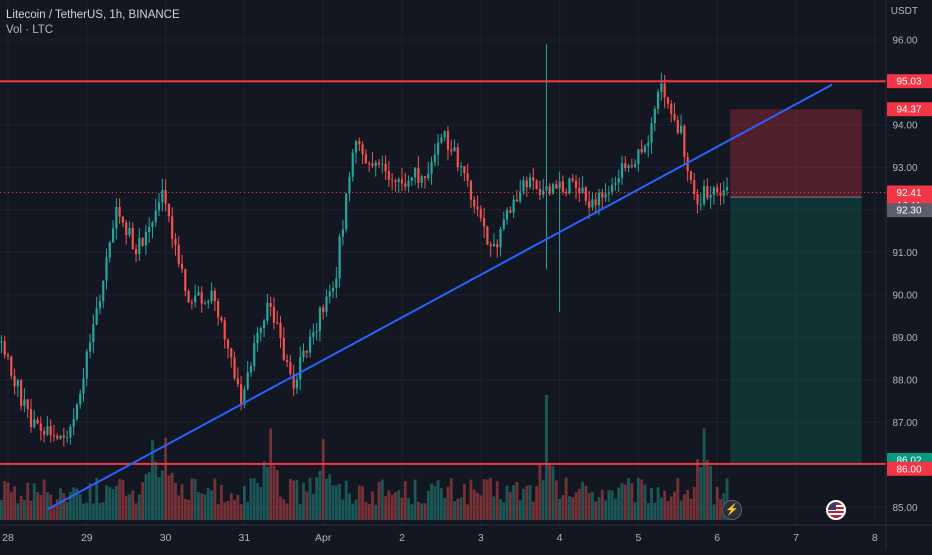 This screenshot has width=932, height=555. Describe the element at coordinates (836, 510) in the screenshot. I see `us-flag-icon` at that location.